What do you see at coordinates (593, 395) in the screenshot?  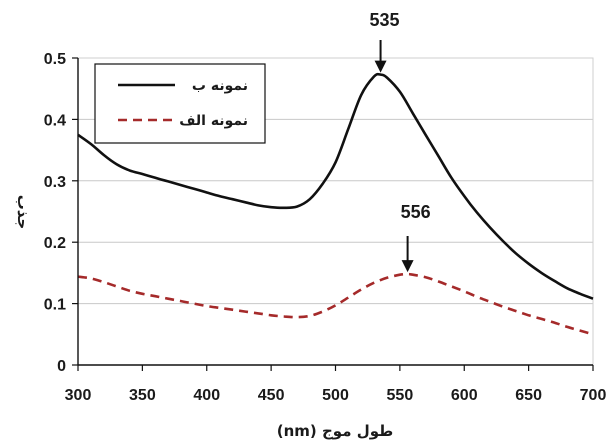 I see `x-tick-label: 700` at bounding box center [593, 395].